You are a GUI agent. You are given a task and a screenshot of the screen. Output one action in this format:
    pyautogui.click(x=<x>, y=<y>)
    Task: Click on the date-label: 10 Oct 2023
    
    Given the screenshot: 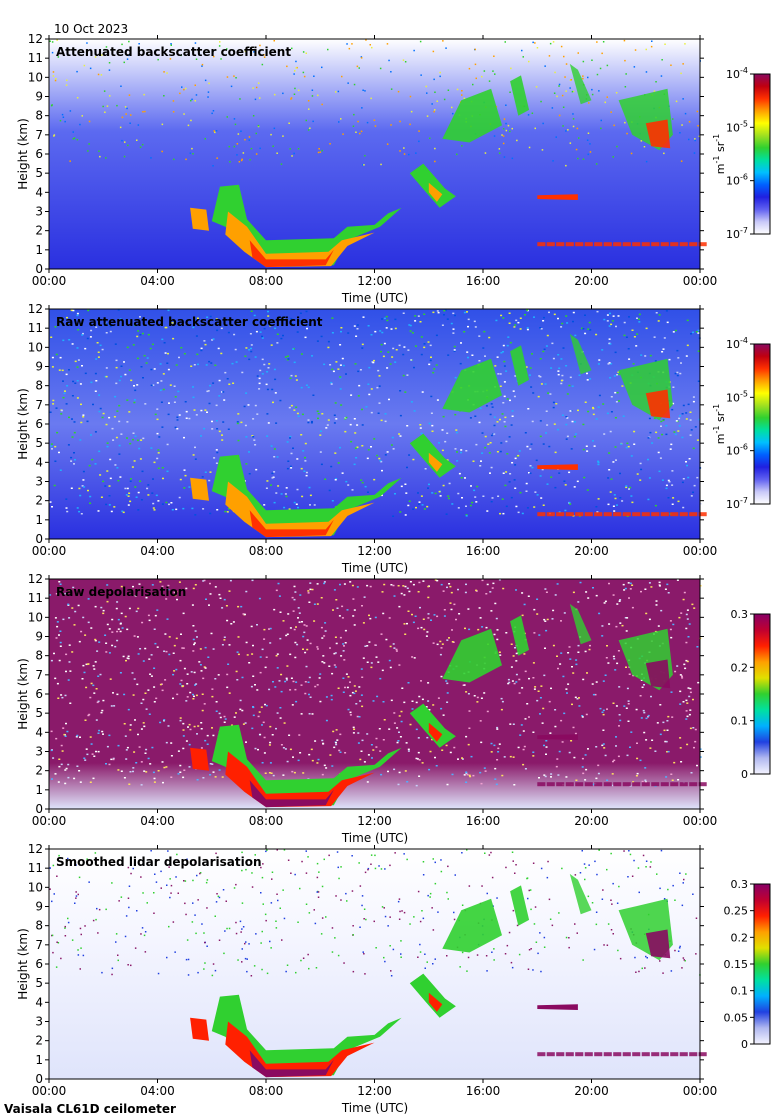 What is the action you would take?
    pyautogui.click(x=91, y=29)
    